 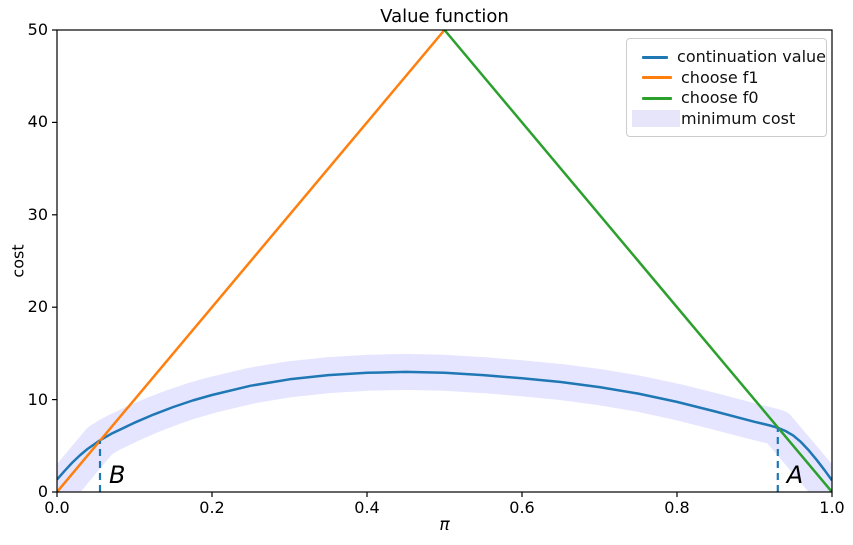 What do you see at coordinates (677, 507) in the screenshot?
I see `x-tick-label: 0.8` at bounding box center [677, 507].